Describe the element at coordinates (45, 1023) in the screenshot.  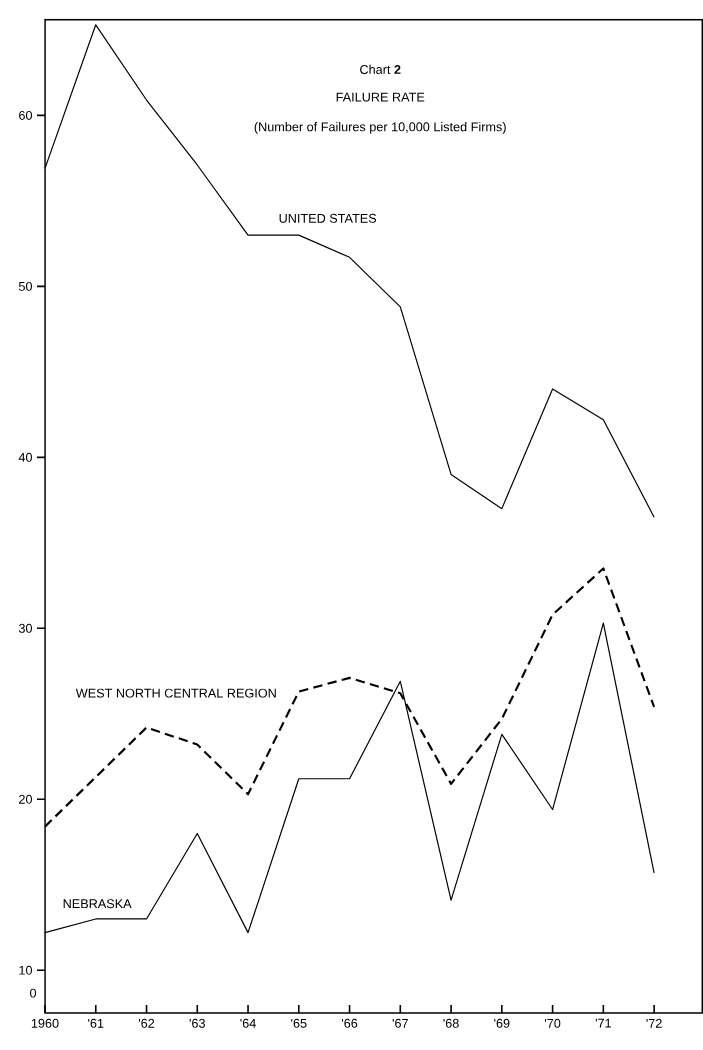
I see `x-tick-label: 1960` at that location.